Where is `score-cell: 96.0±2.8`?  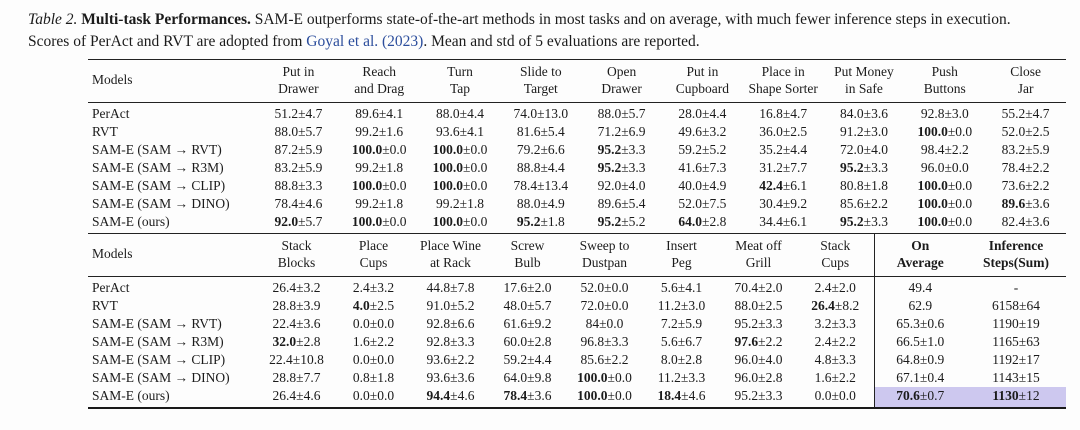 score-cell: 96.0±2.8 is located at coordinates (758, 377).